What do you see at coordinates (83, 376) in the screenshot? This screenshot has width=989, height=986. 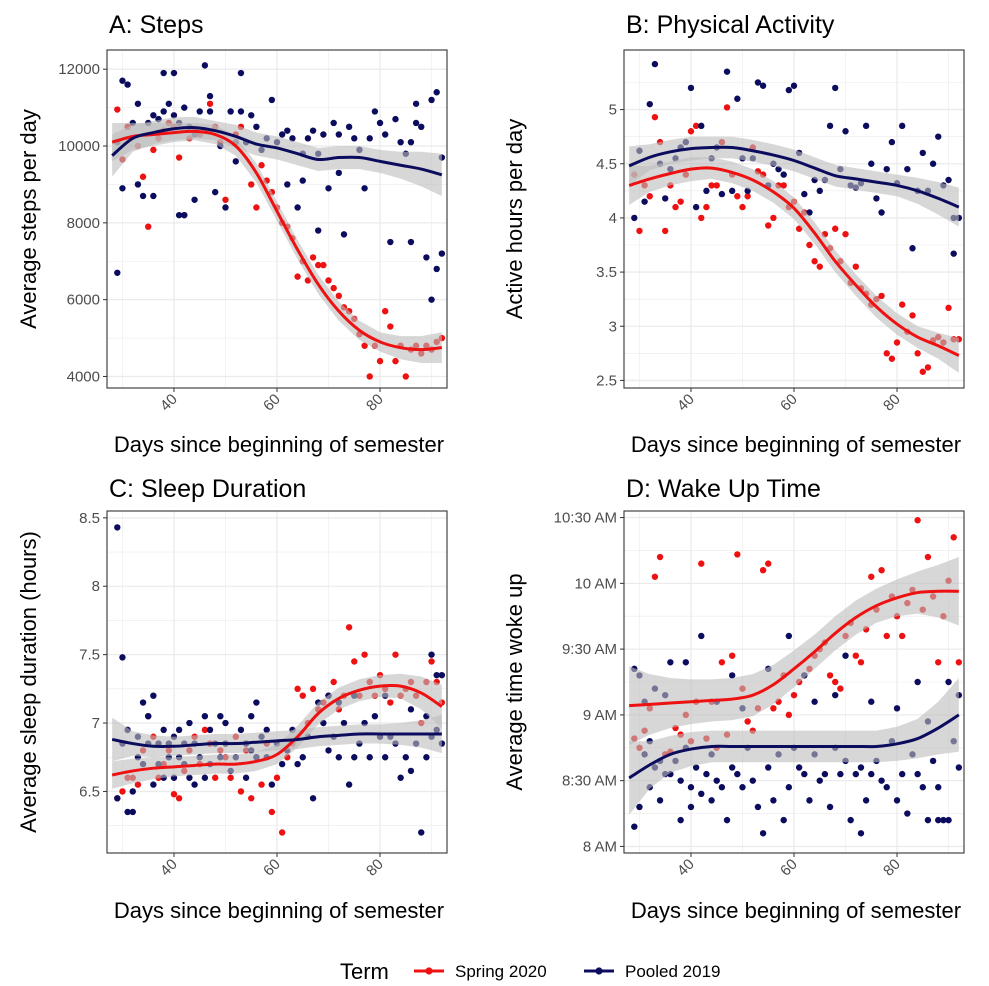 I see `y-tick-label: 4000` at bounding box center [83, 376].